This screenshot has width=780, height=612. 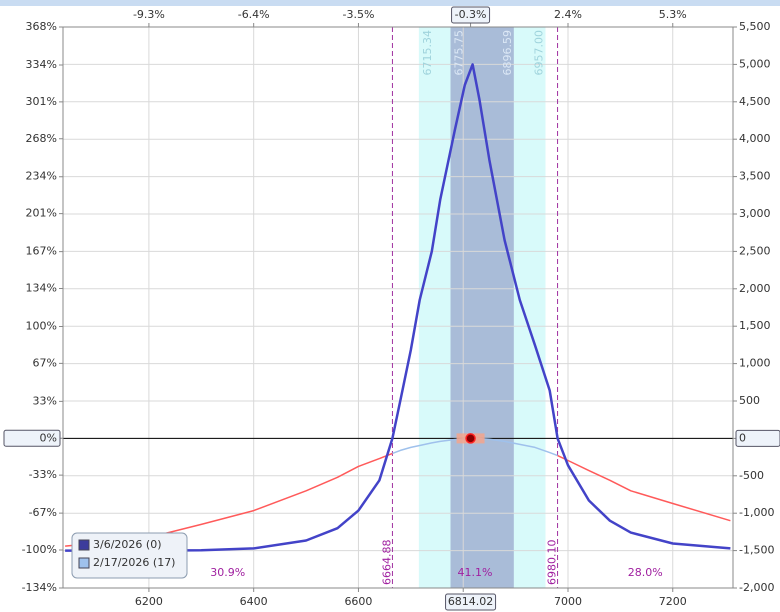 I want to click on band-label: 6775.75, so click(x=459, y=53).